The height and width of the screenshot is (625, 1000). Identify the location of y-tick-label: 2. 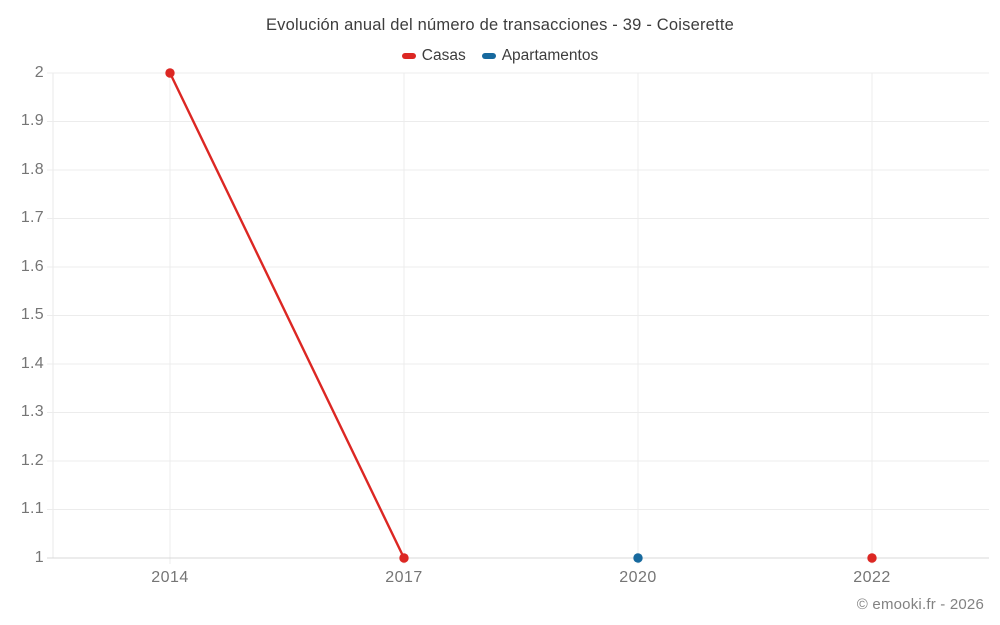
(39, 72).